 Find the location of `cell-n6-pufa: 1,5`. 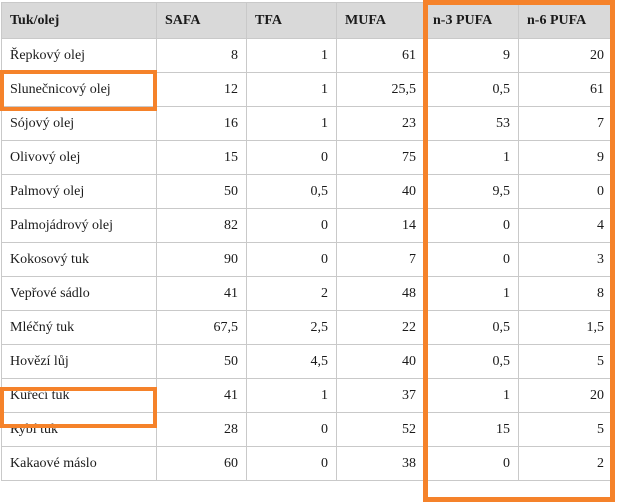

cell-n6-pufa: 1,5 is located at coordinates (565, 327).